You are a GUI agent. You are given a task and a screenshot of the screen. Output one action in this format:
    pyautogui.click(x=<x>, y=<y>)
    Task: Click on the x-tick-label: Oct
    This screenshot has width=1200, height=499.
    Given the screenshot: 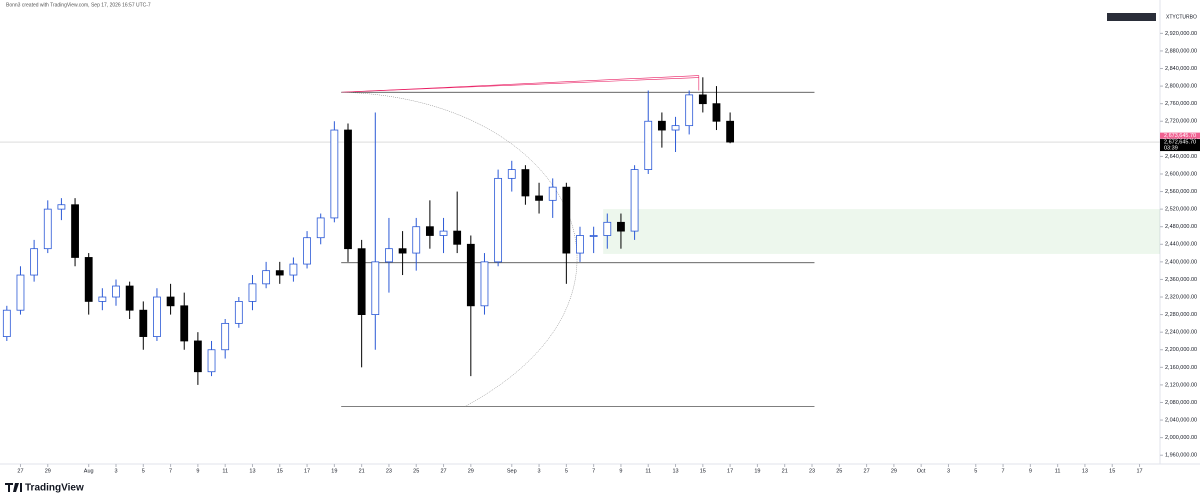 What is the action you would take?
    pyautogui.click(x=921, y=471)
    